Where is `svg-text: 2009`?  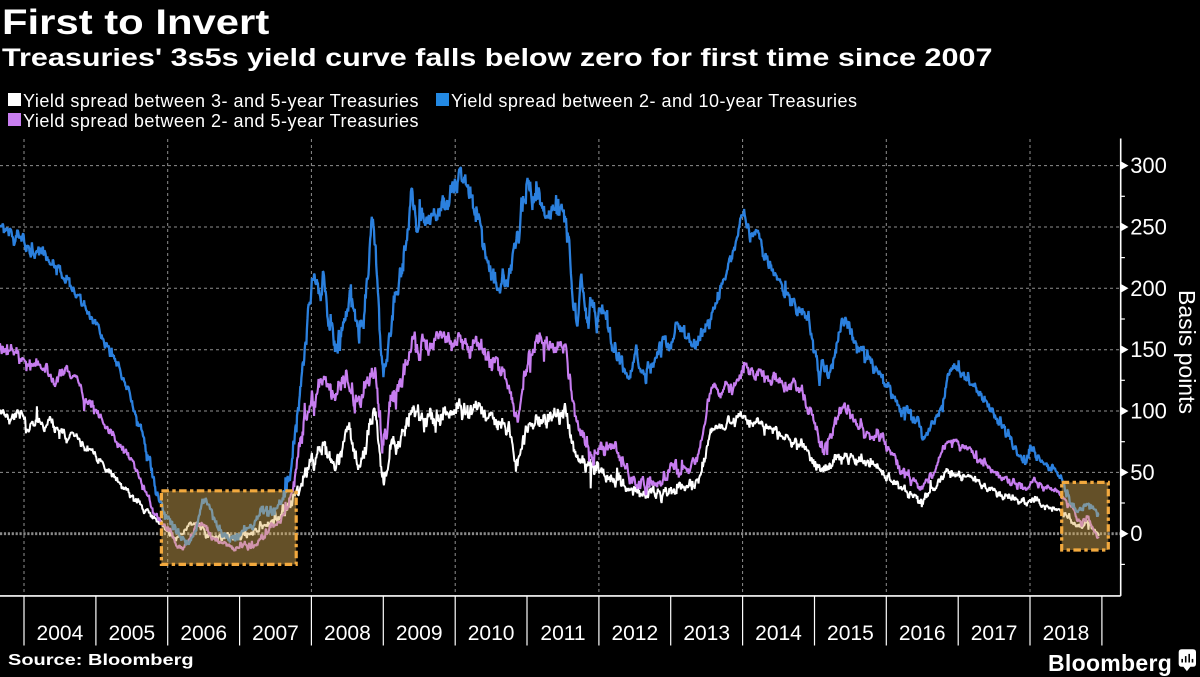
svg-text: 2009 is located at coordinates (419, 633).